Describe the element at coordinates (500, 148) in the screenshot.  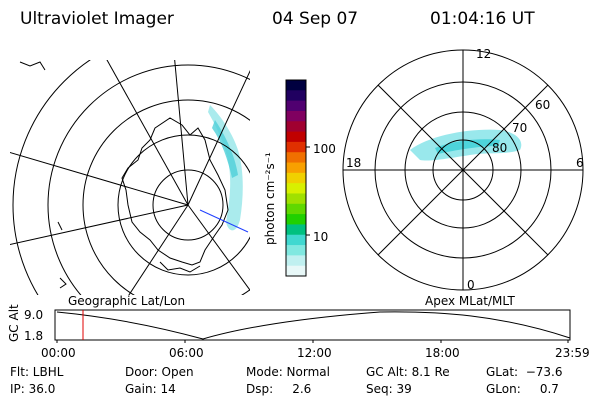
I see `lat-label-80: 80` at that location.